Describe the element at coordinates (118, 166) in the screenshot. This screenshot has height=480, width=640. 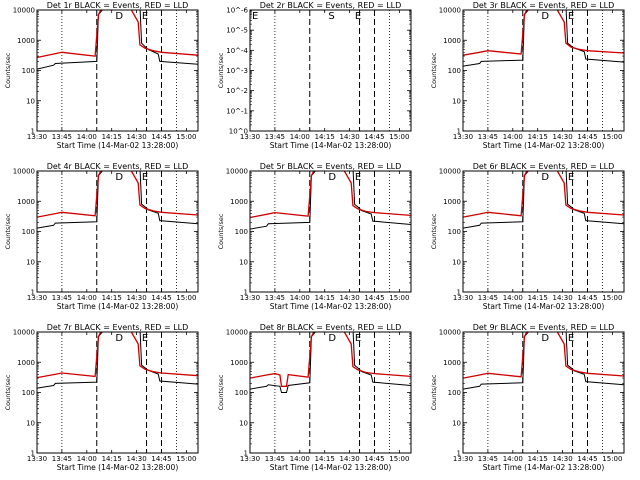
I see `chart-title: Det 4r BLACK = Events, RED = LLD` at that location.